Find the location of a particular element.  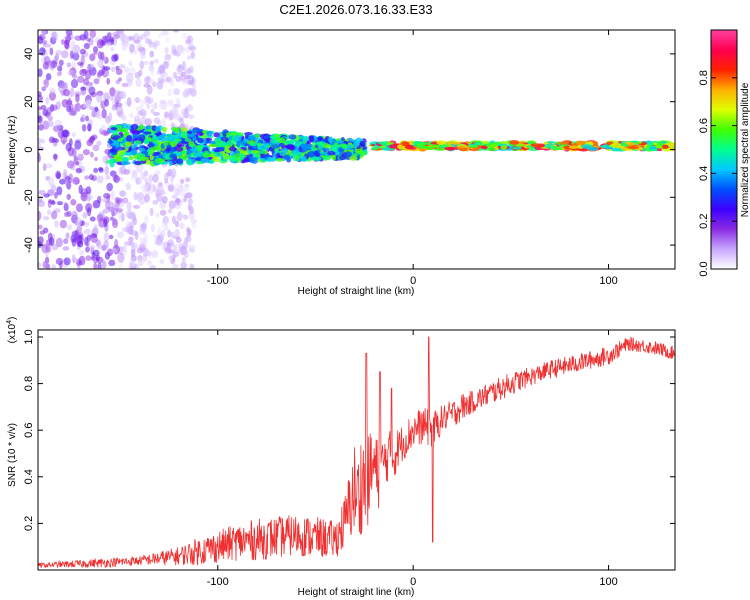

y-tick-label: -40 is located at coordinates (29, 245).